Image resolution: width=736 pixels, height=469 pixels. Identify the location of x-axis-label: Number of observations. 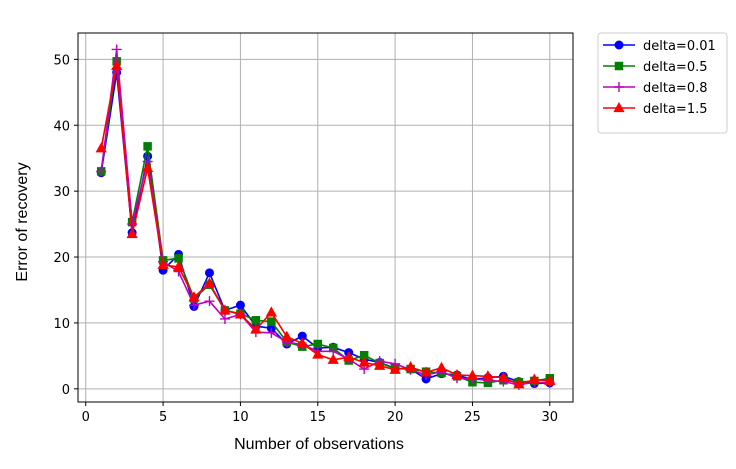
(319, 444).